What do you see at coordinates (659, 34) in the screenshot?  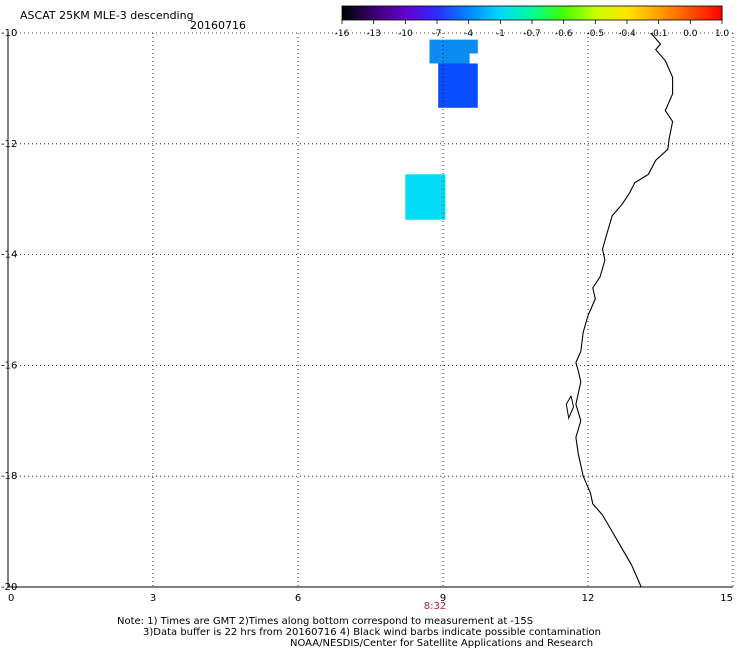 I see `colorbar-tick-label: -0.1` at bounding box center [659, 34].